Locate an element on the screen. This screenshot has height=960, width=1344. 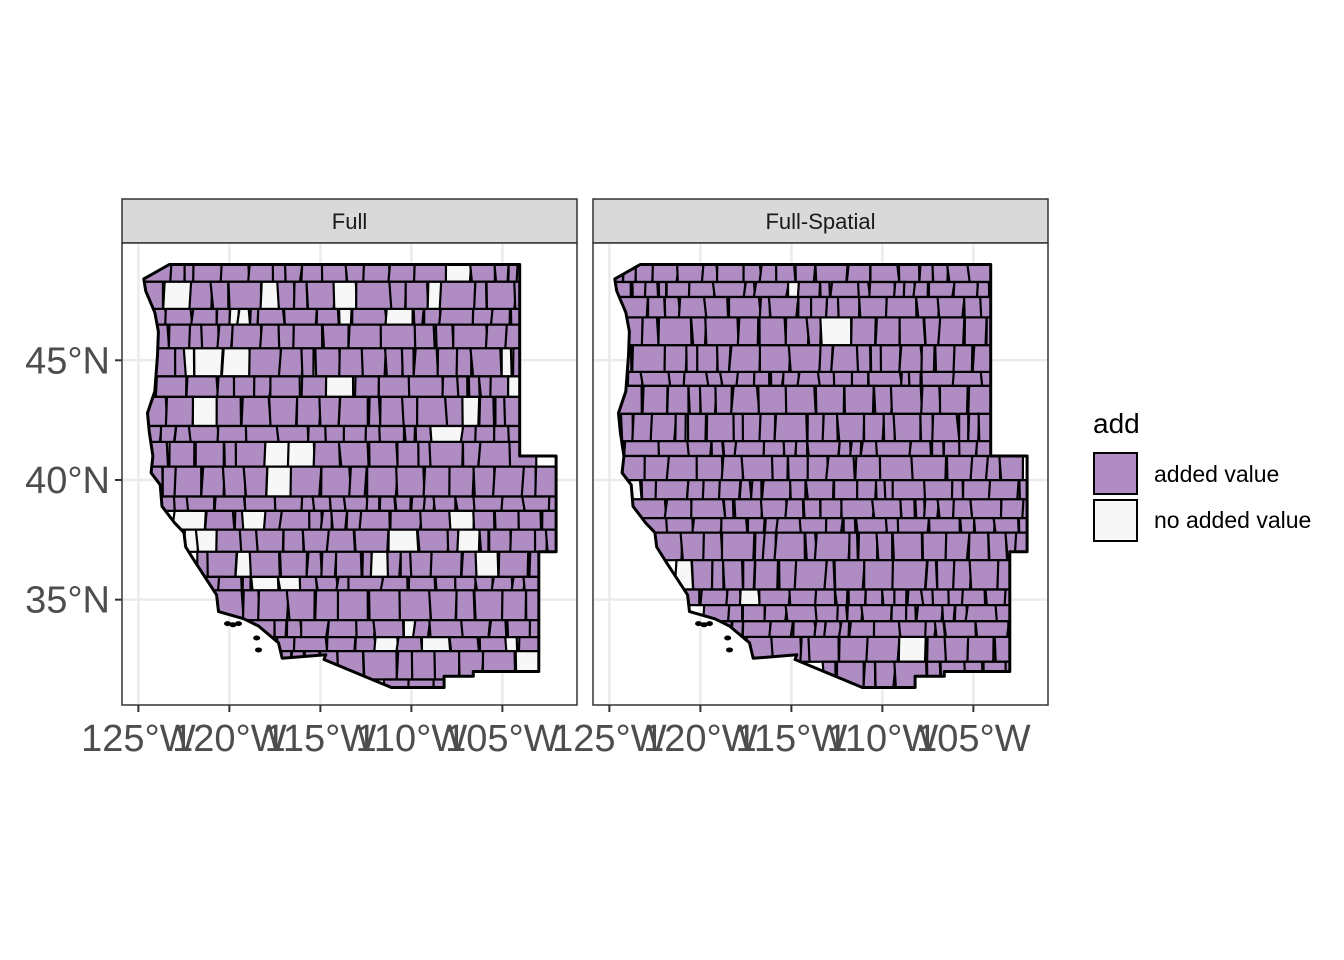
x-tick-label: 125°W is located at coordinates (609, 739).